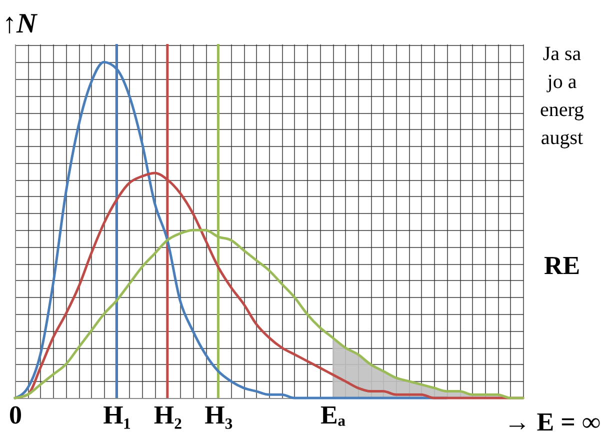  What do you see at coordinates (15, 415) in the screenshot?
I see `x-tick-label: 0` at bounding box center [15, 415].